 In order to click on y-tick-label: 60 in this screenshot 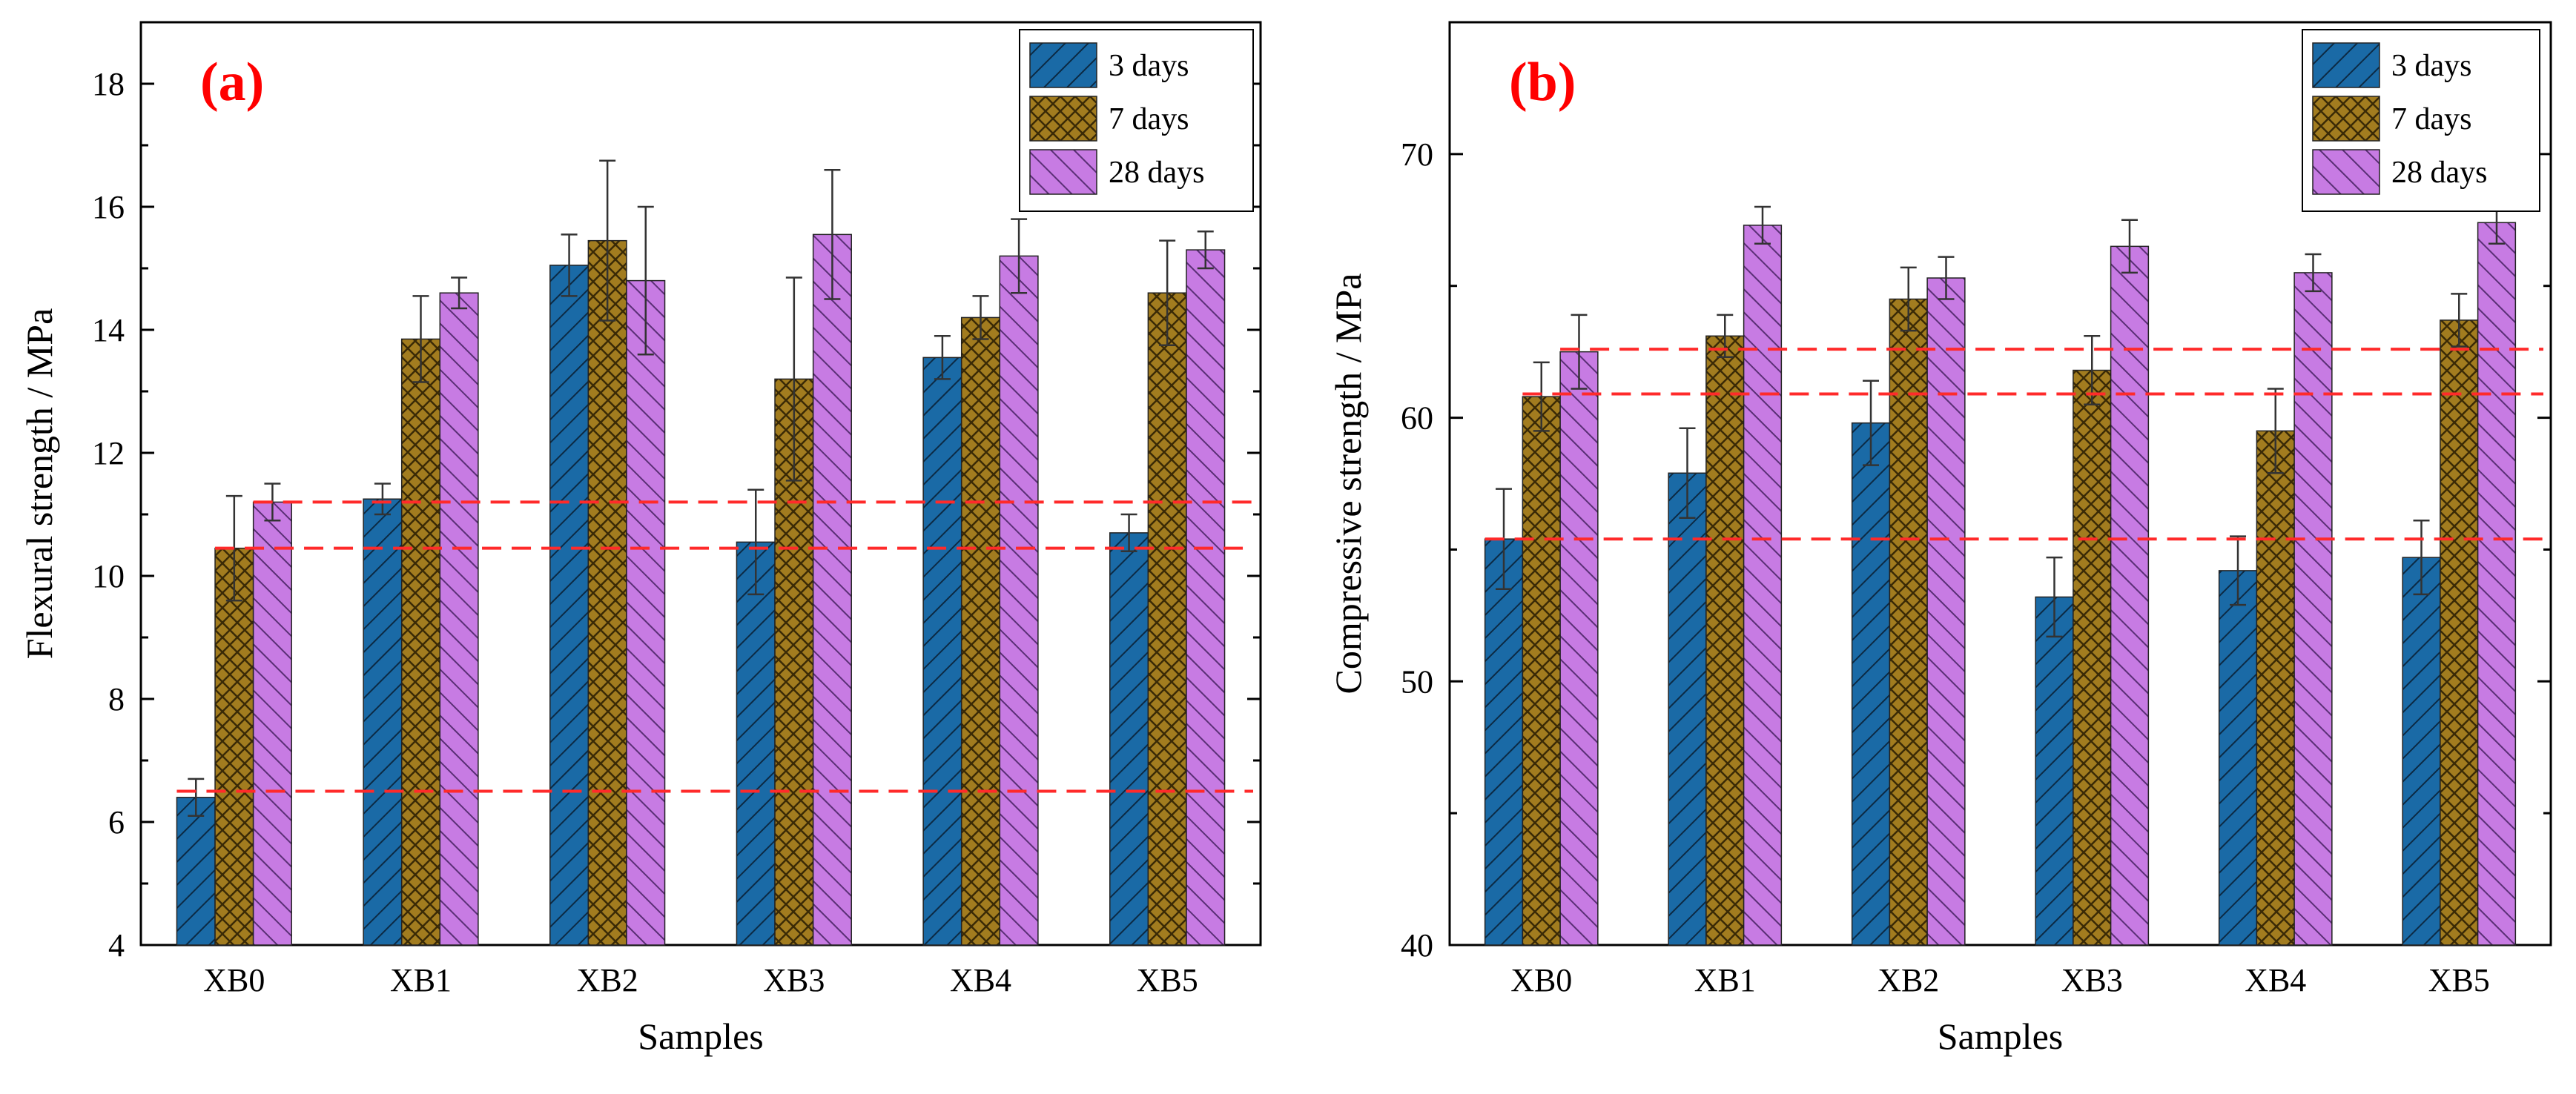, I will do `click(1417, 418)`.